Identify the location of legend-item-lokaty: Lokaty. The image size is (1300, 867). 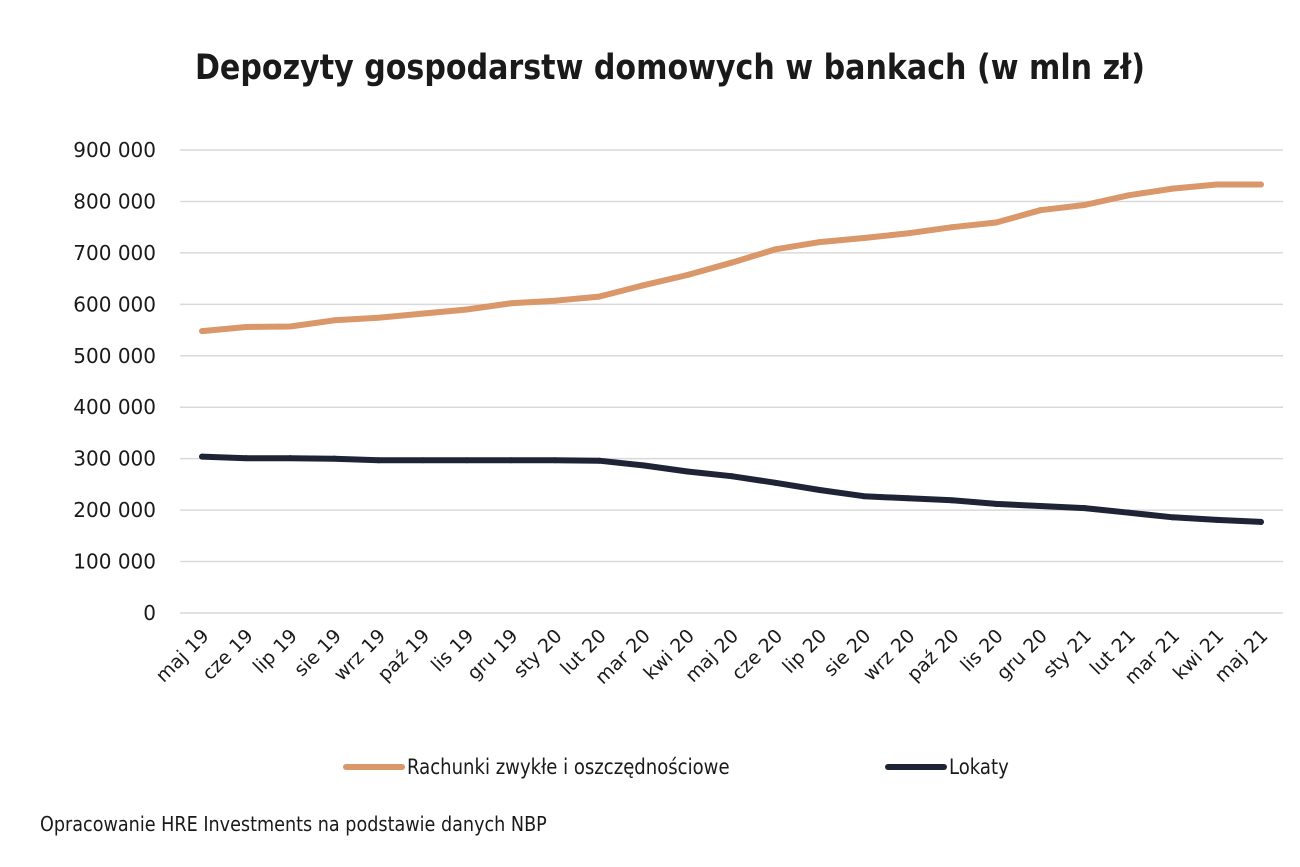
(952, 767).